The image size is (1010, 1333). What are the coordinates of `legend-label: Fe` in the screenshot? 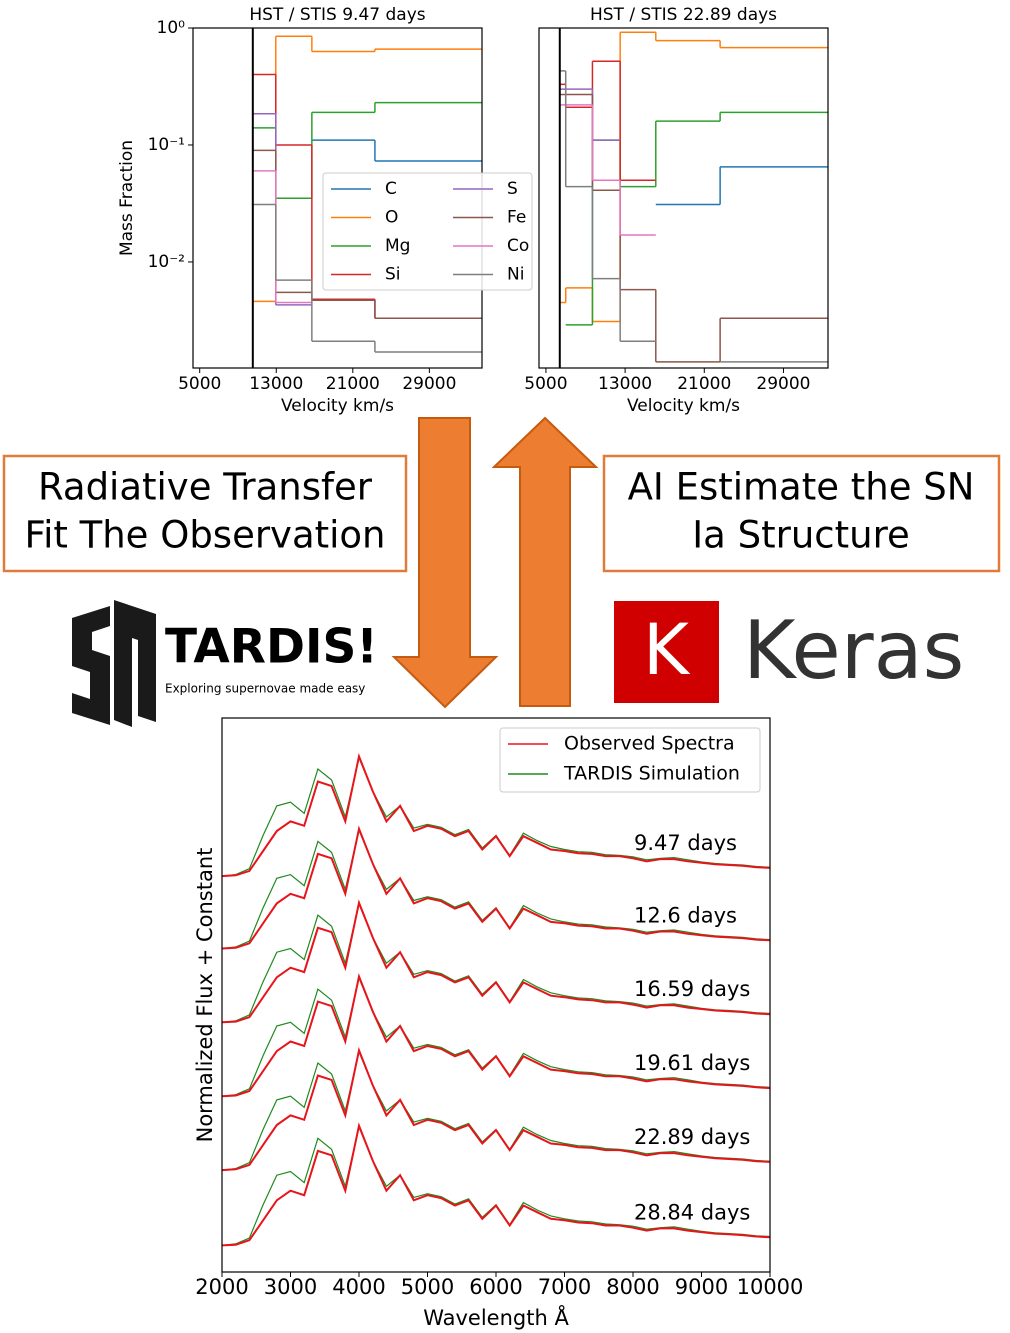 It's located at (516, 218).